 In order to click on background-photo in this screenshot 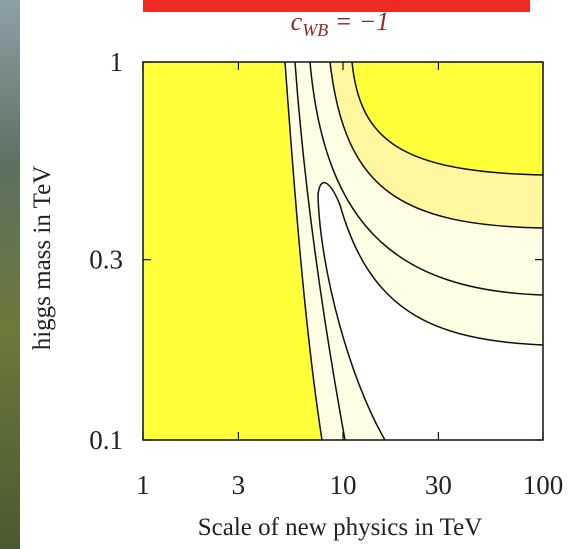, I will do `click(10, 274)`.